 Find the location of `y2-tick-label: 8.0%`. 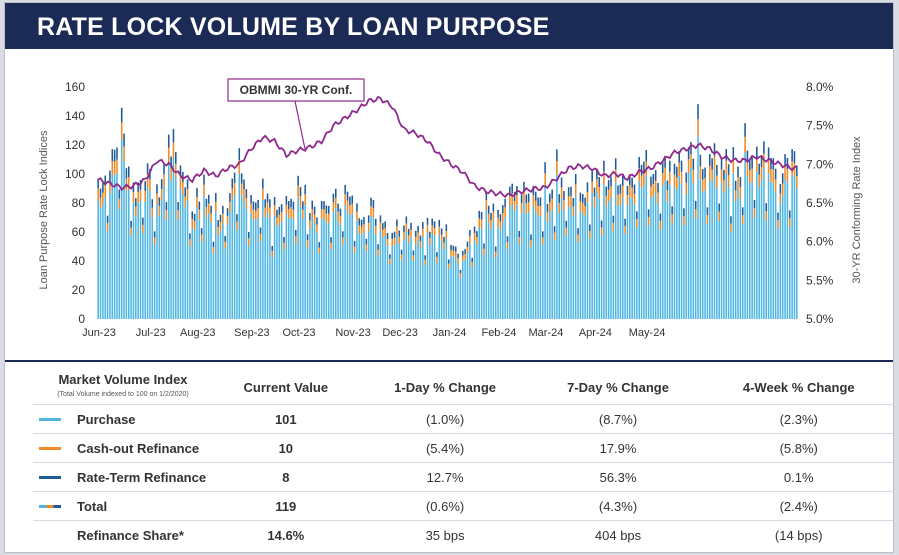

y2-tick-label: 8.0% is located at coordinates (820, 87).